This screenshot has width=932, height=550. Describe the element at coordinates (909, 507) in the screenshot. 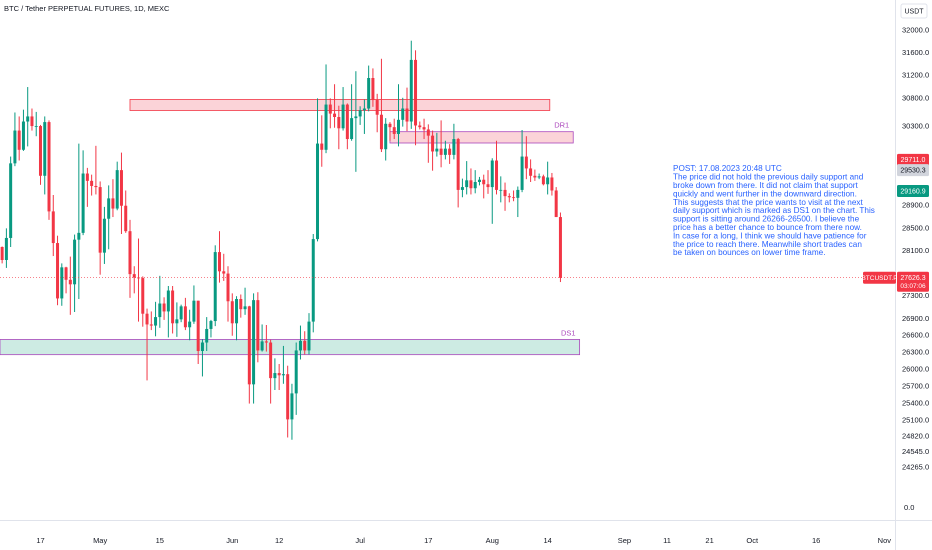

I see `volume-axis-label: 0.0` at that location.